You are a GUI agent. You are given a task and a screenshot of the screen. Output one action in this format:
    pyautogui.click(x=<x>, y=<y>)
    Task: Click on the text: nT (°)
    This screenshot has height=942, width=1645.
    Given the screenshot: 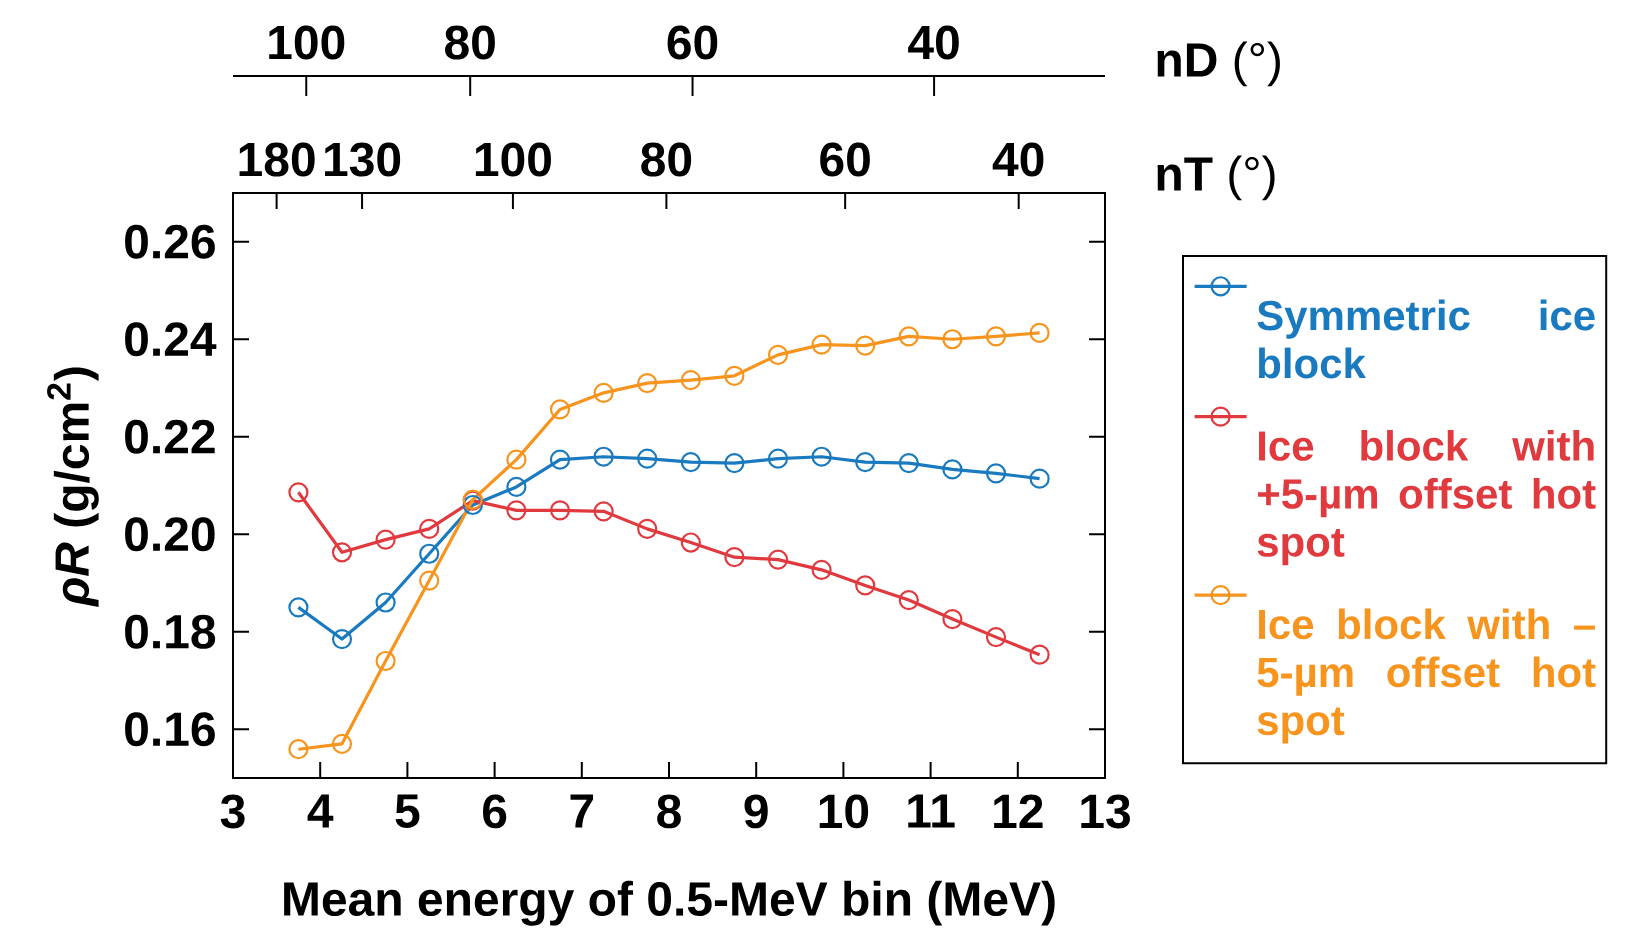 What is the action you would take?
    pyautogui.click(x=1216, y=178)
    